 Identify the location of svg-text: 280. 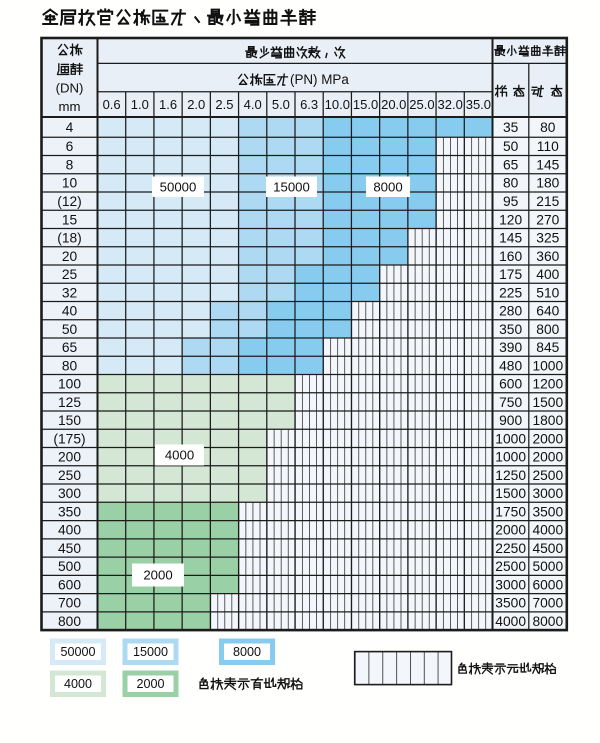
(510, 311).